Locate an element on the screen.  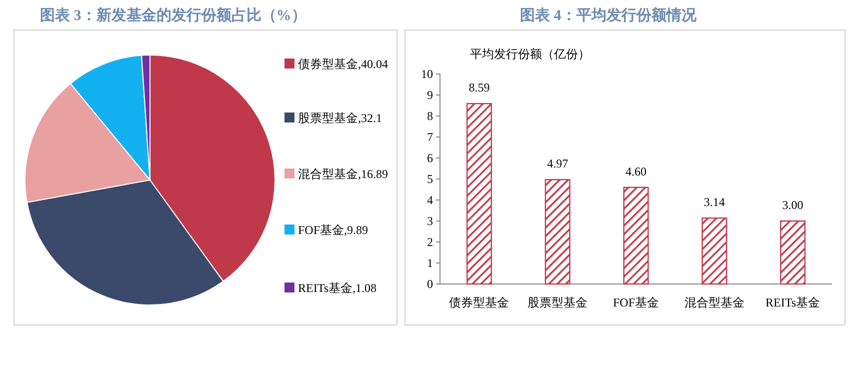
chart-title: 图表 4：平均发行份额情况 is located at coordinates (609, 15).